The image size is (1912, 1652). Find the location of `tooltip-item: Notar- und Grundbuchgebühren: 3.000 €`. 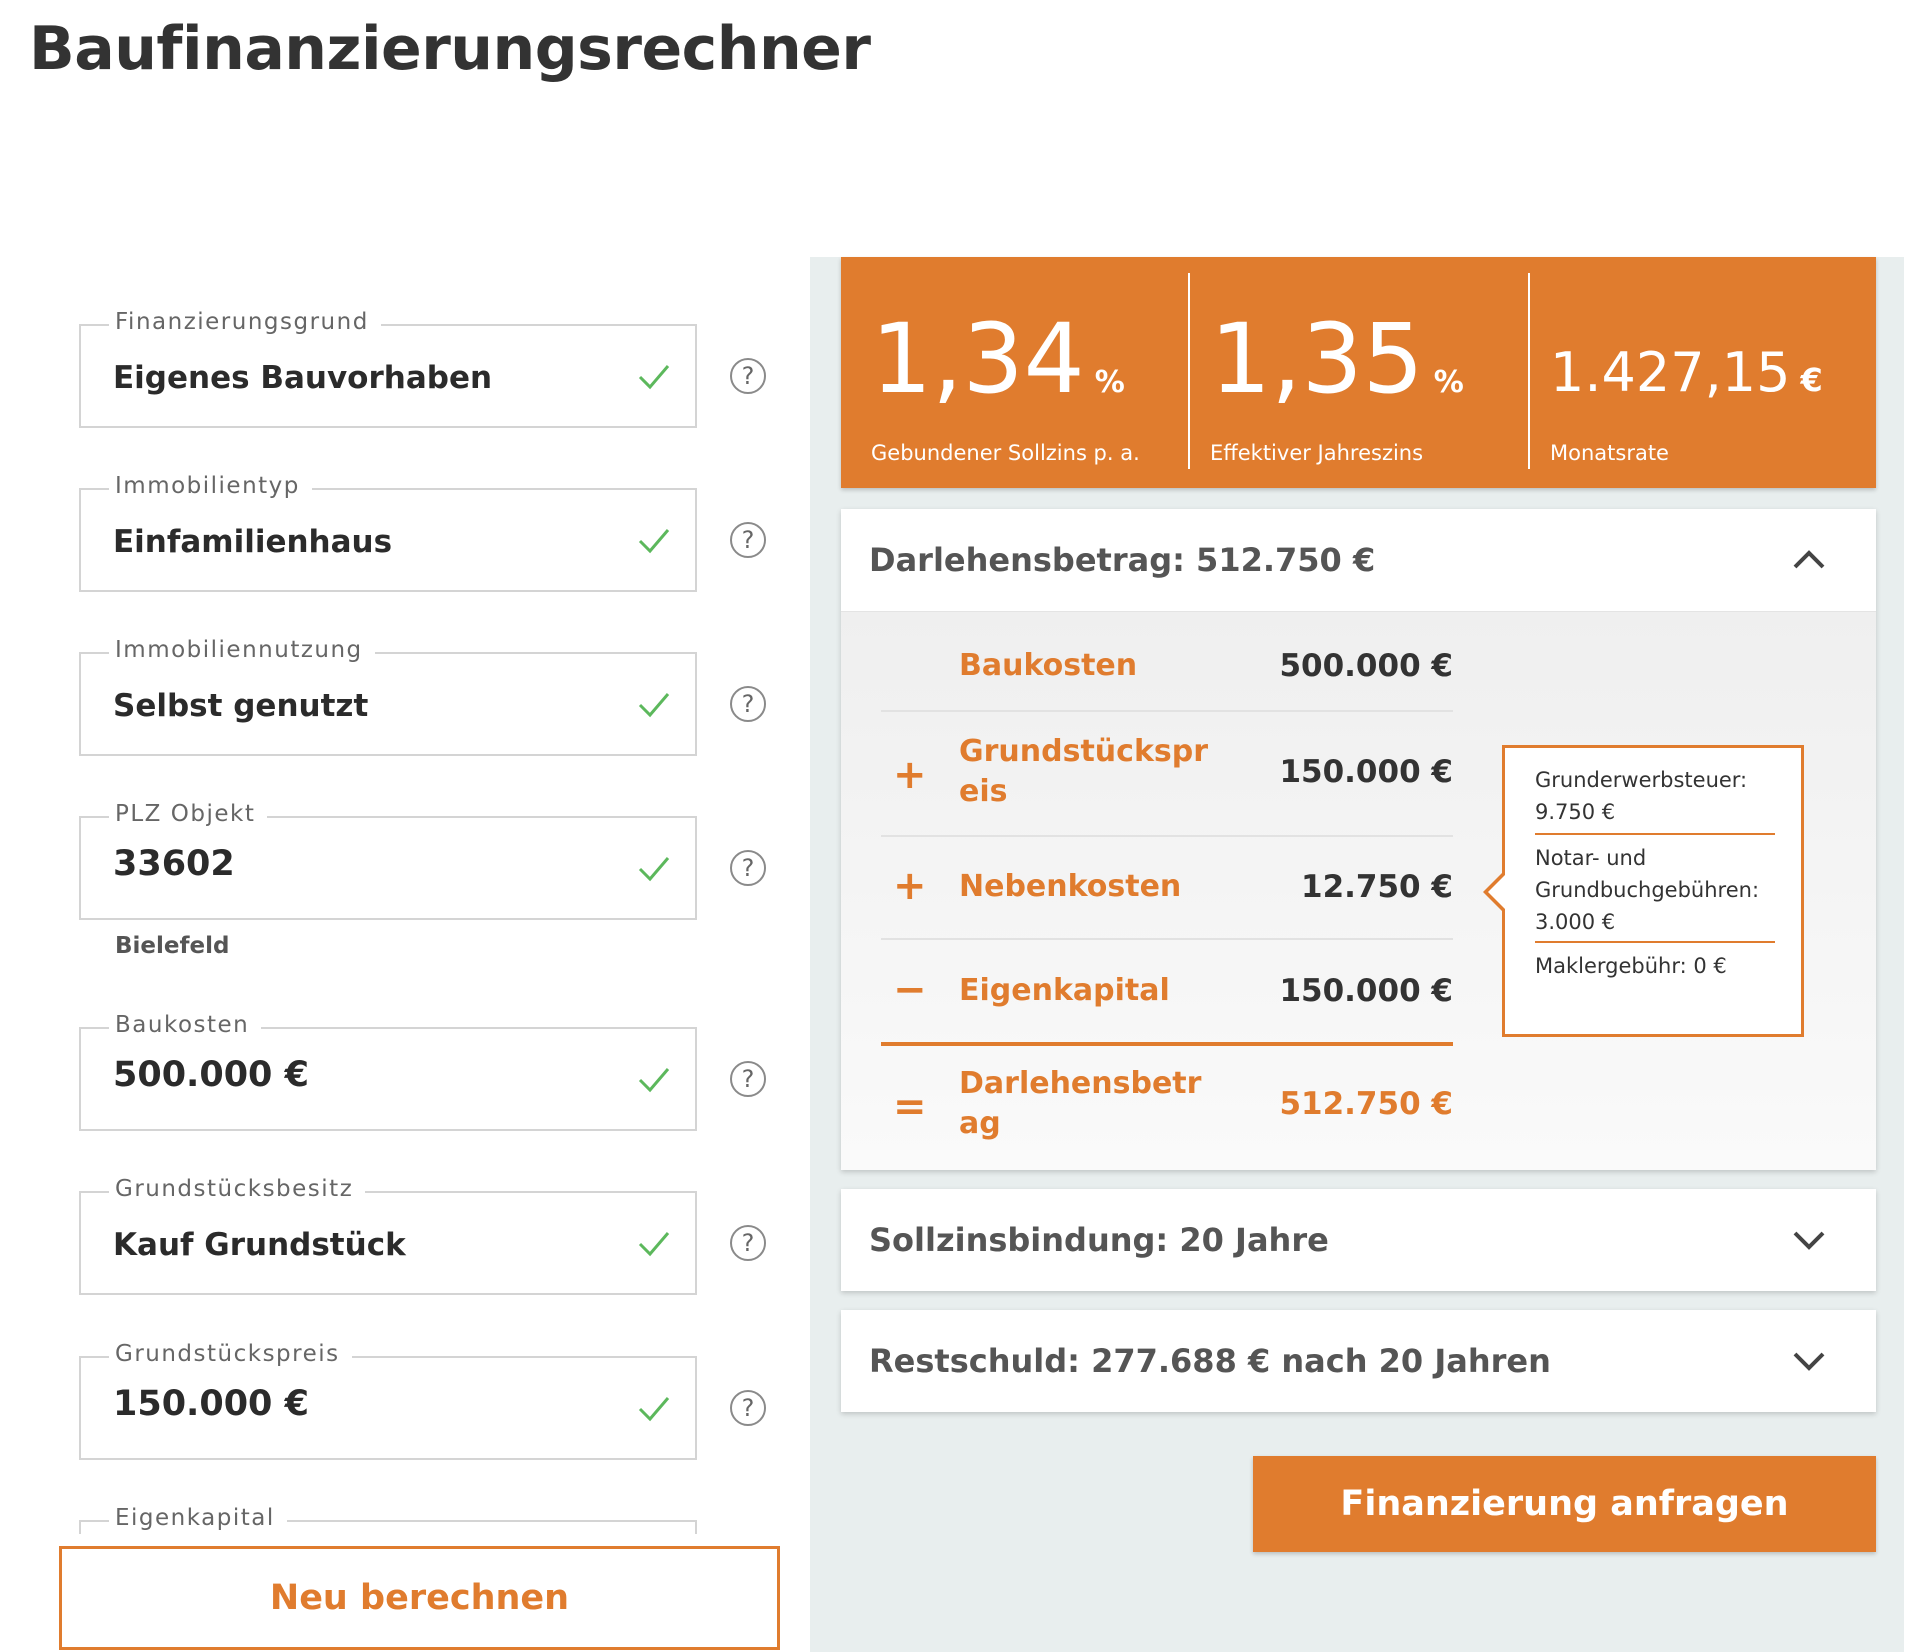

tooltip-item: Notar- und Grundbuchgebühren: 3.000 € is located at coordinates (1647, 890).